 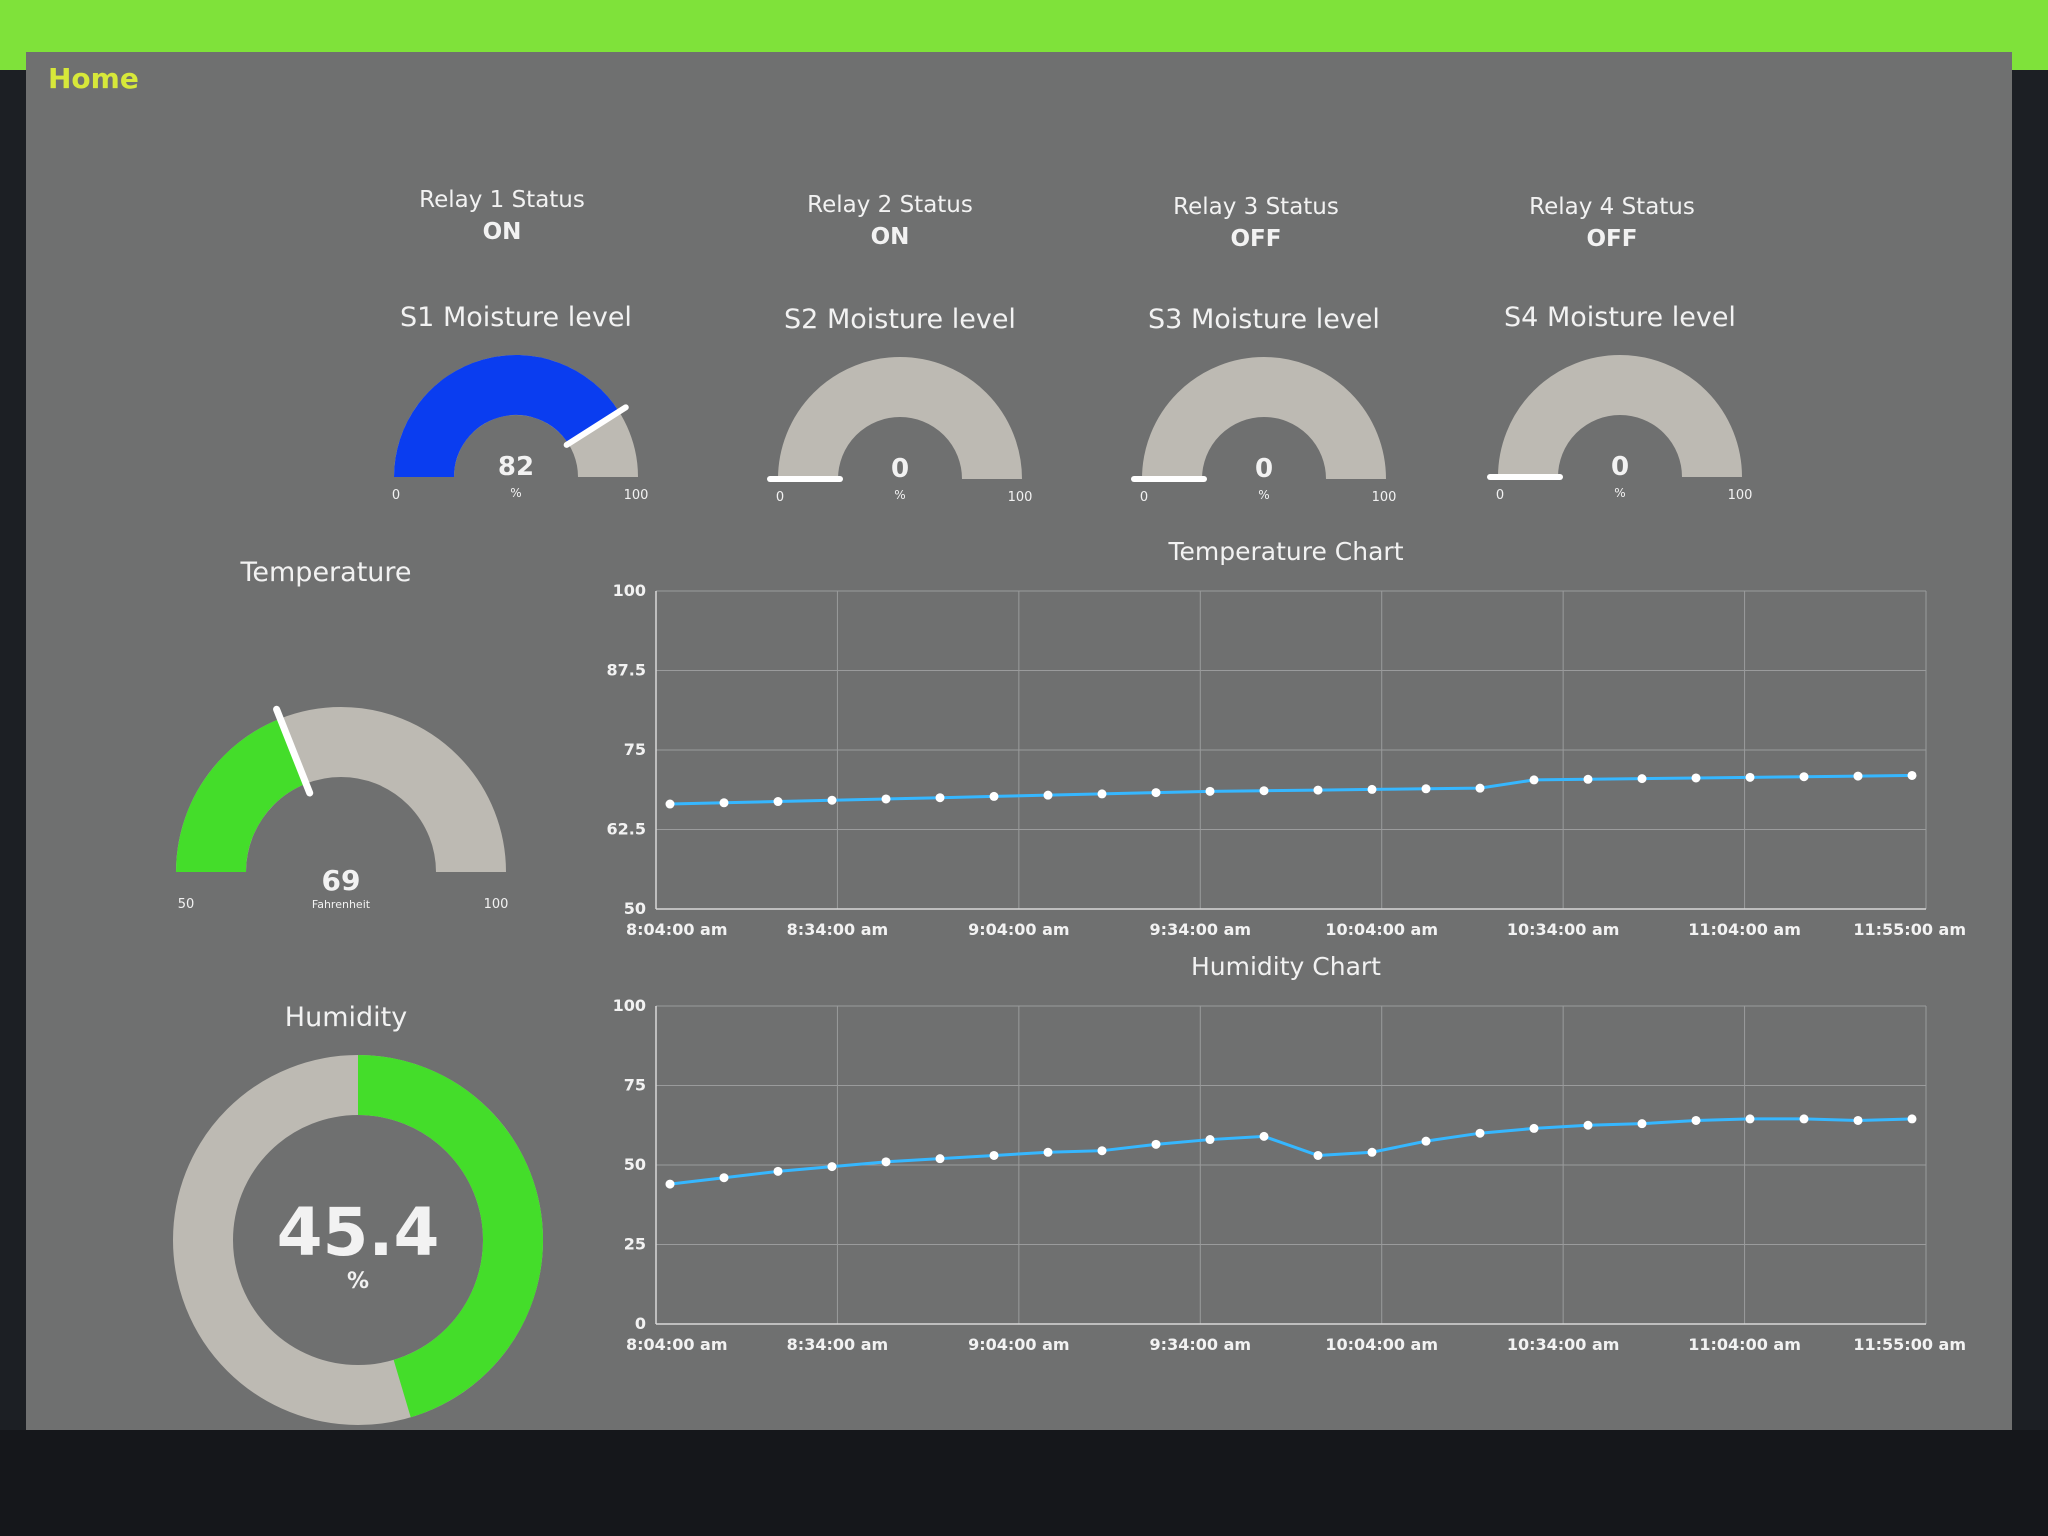 What do you see at coordinates (1286, 551) in the screenshot?
I see `chart-title: Temperature Chart` at bounding box center [1286, 551].